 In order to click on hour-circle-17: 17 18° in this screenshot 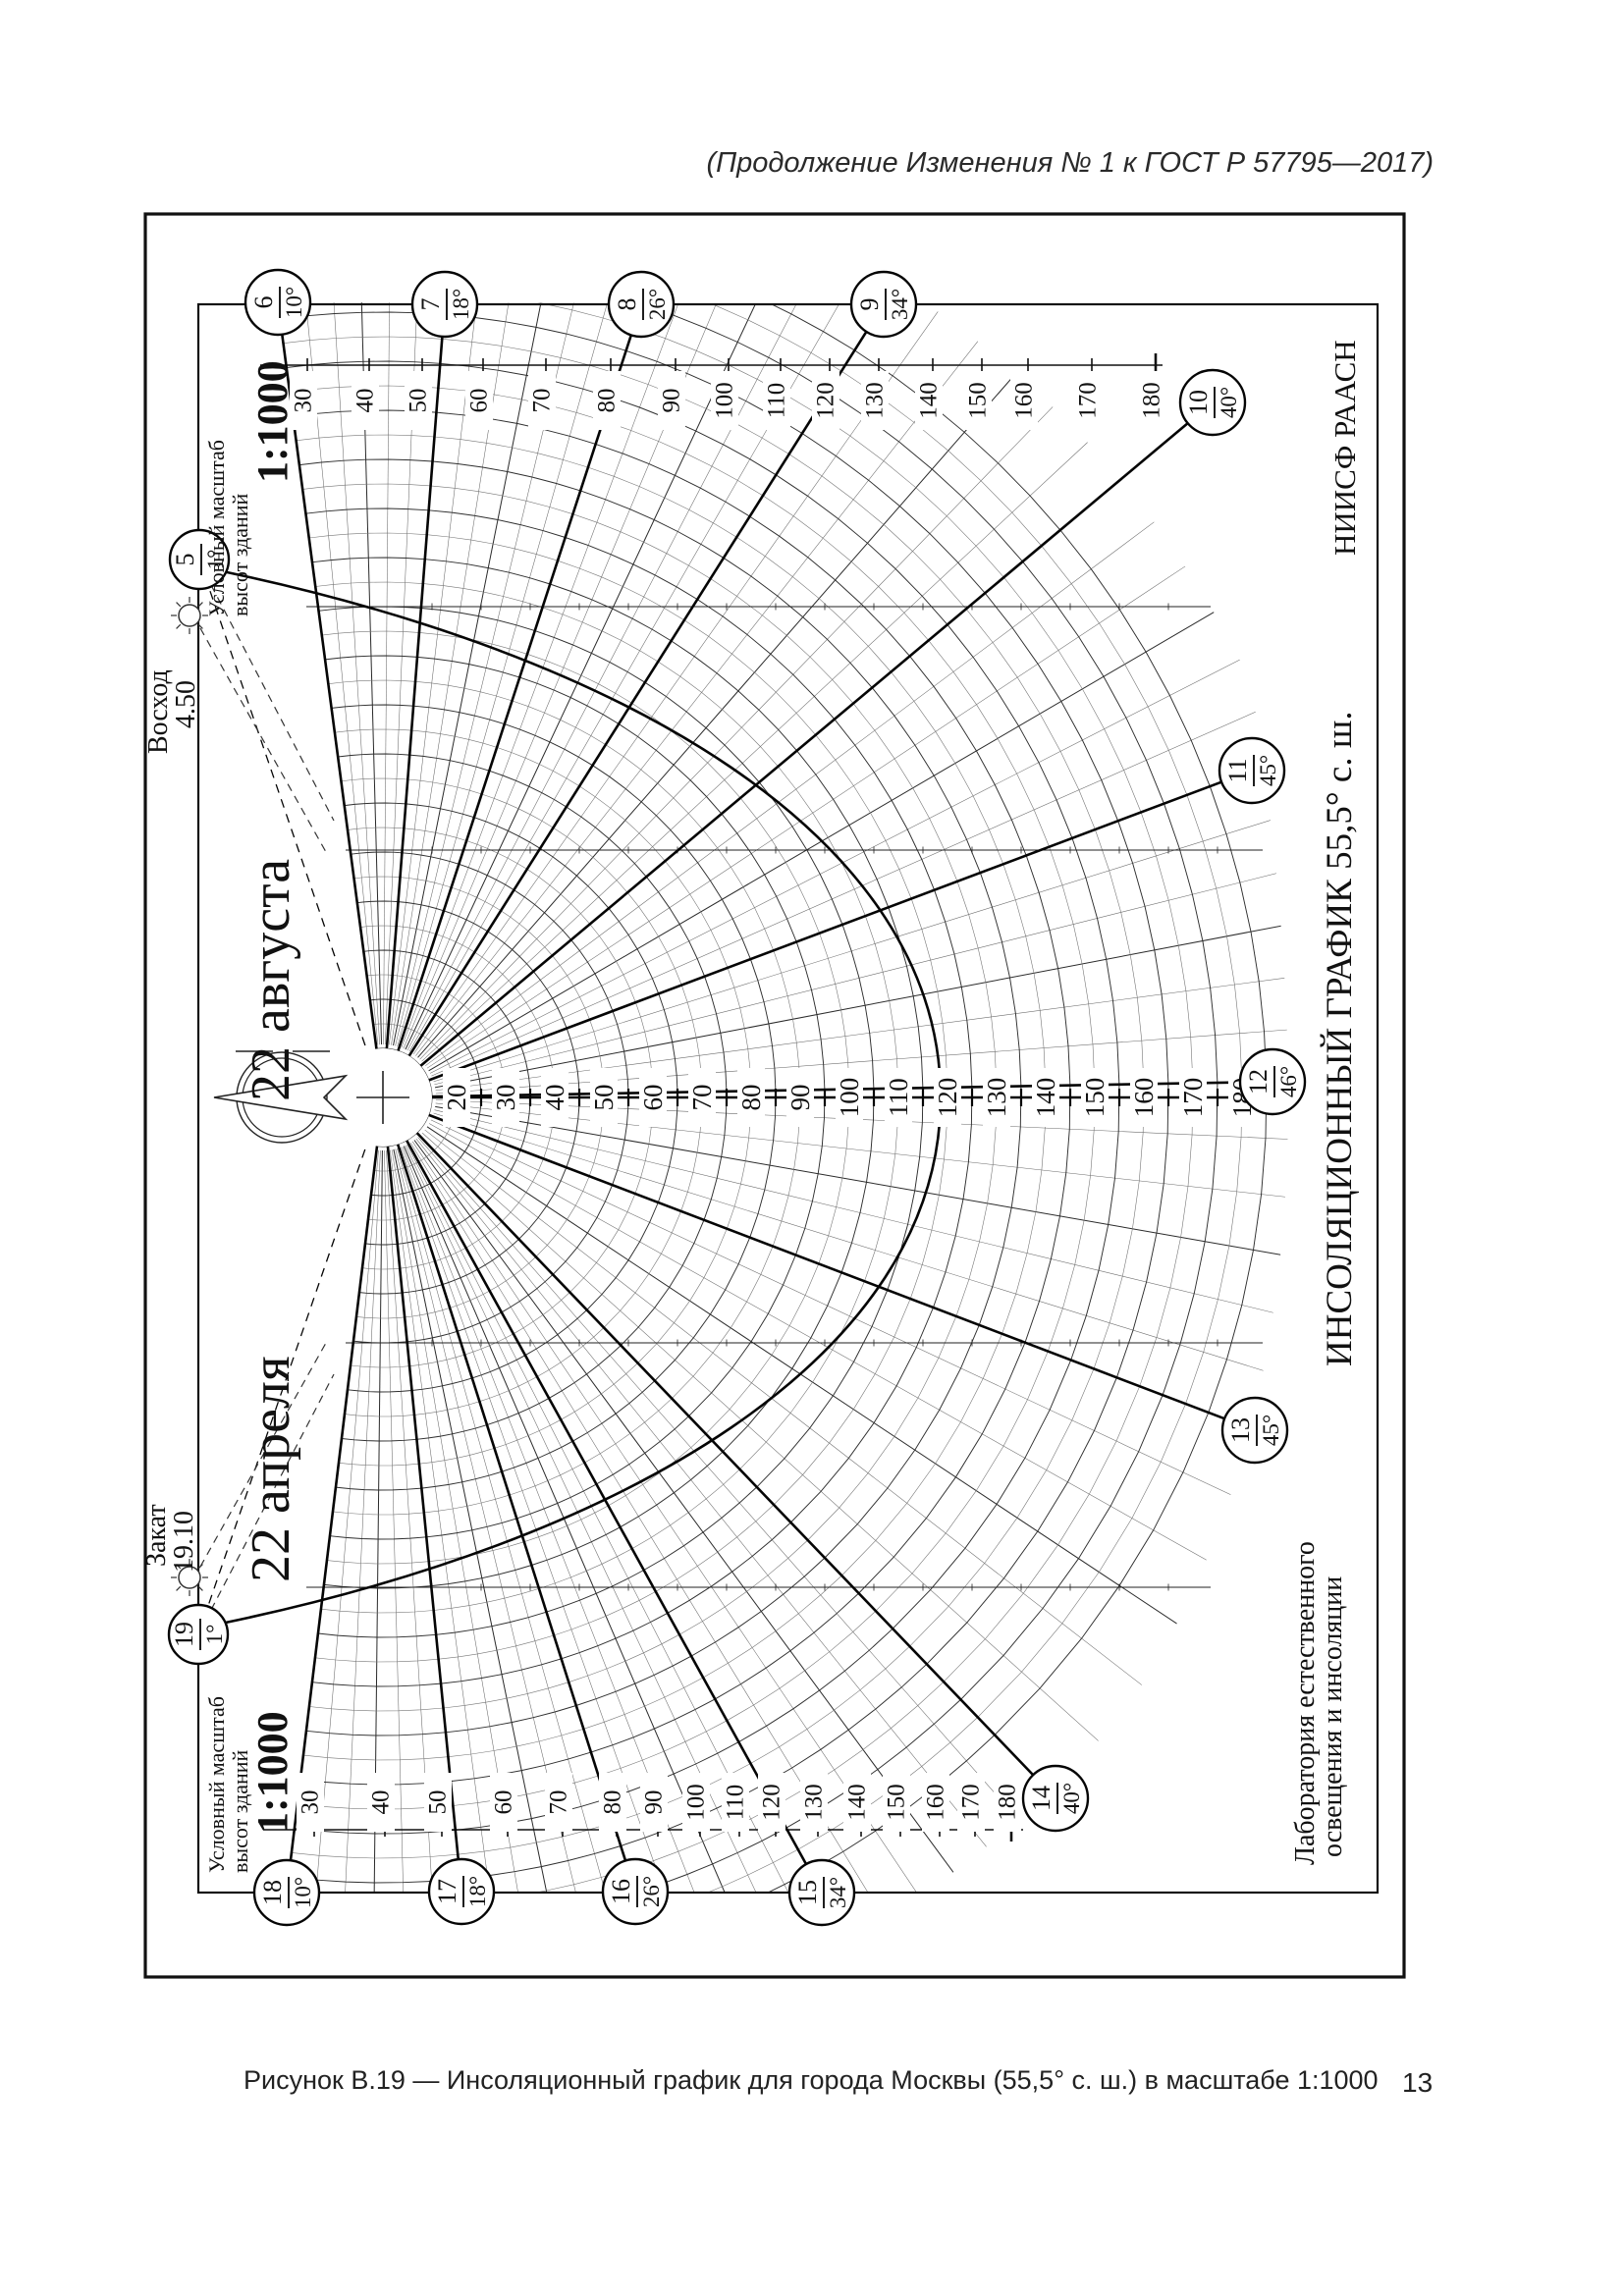, I will do `click(461, 1891)`.